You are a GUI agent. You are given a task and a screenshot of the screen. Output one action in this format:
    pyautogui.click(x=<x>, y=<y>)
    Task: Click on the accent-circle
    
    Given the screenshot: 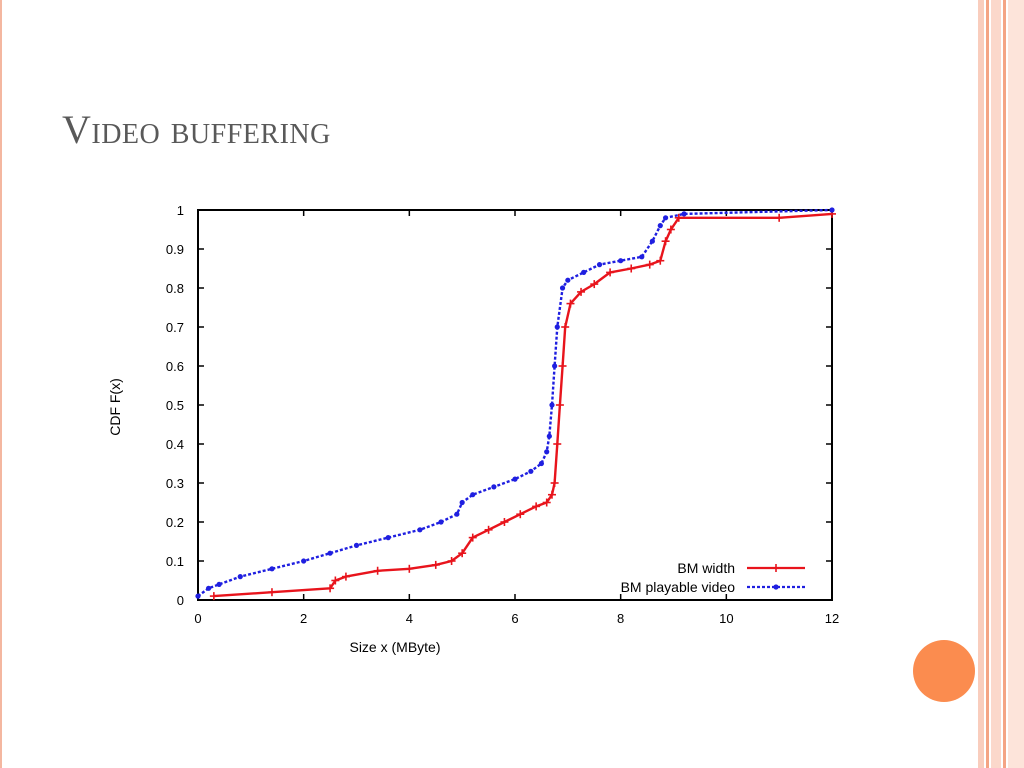 What is the action you would take?
    pyautogui.click(x=944, y=671)
    